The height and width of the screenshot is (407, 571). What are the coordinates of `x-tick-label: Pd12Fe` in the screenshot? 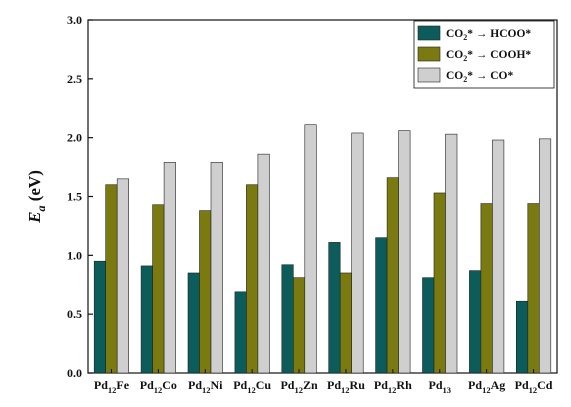 It's located at (112, 386).